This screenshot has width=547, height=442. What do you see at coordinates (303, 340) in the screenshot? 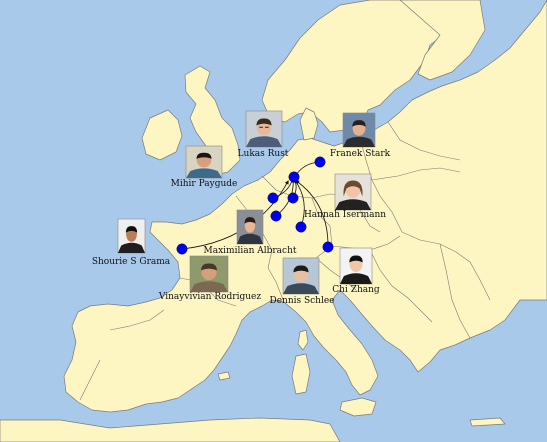
I see `corsica` at bounding box center [303, 340].